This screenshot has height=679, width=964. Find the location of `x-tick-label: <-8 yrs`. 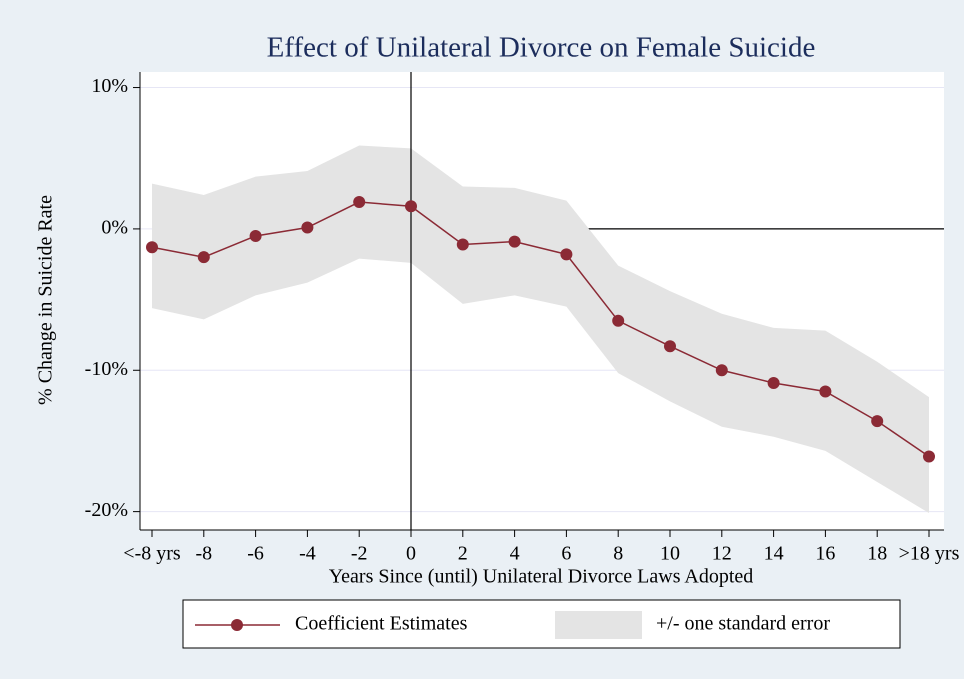

x-tick-label: <-8 yrs is located at coordinates (152, 554).